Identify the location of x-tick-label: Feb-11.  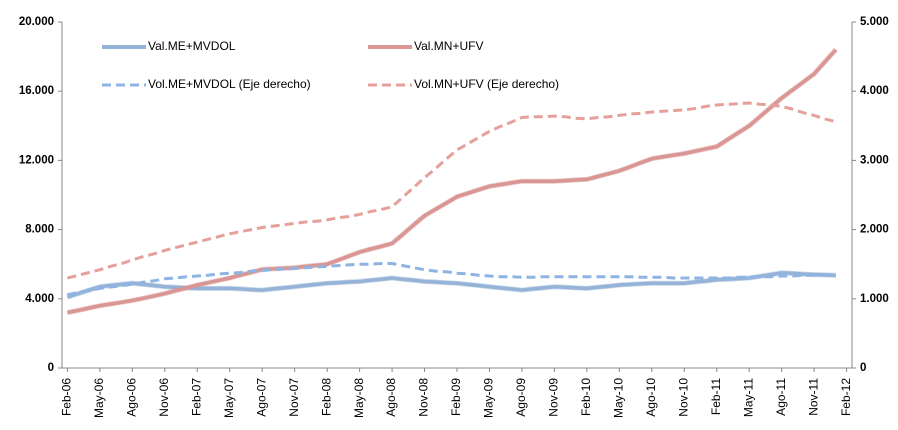
(716, 396).